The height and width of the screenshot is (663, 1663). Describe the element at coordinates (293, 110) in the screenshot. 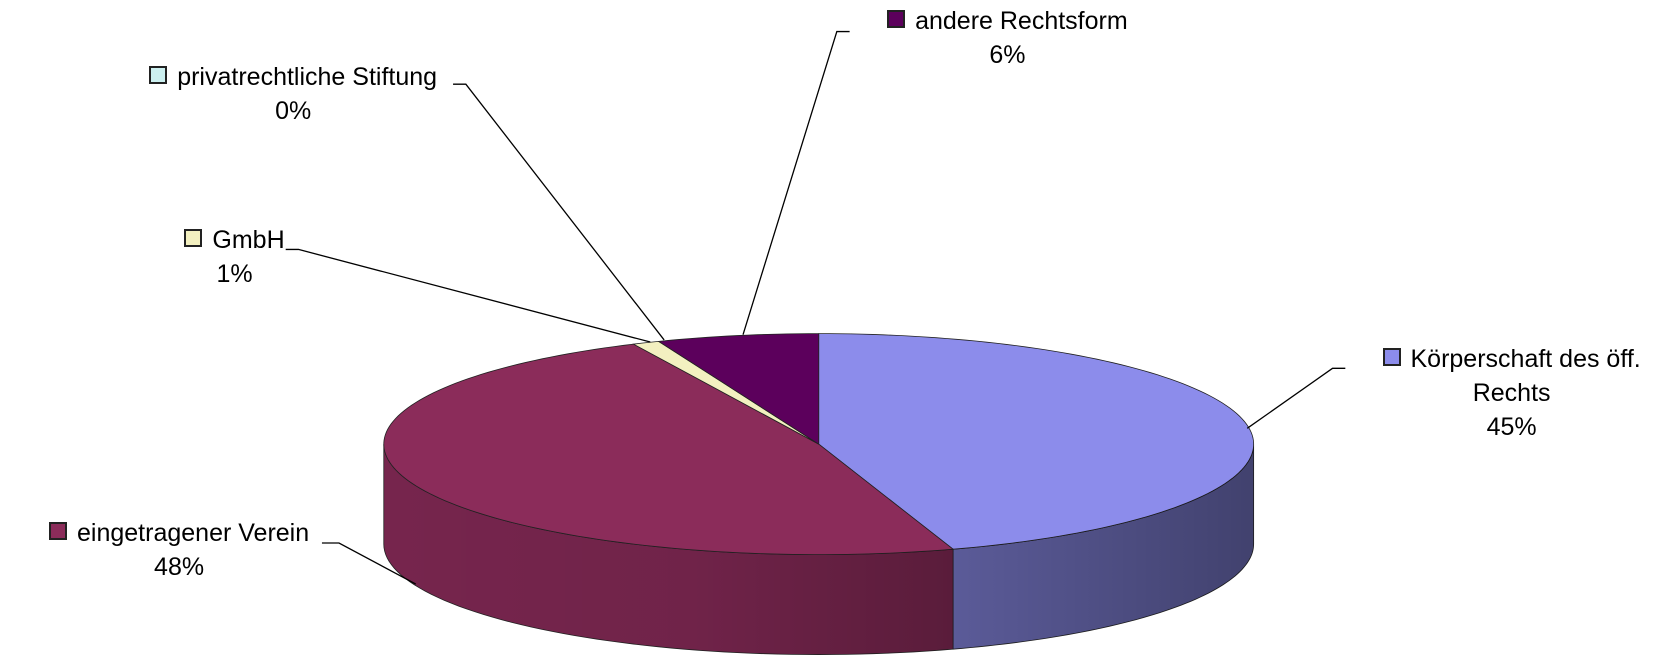

I see `percent-label: 0%` at that location.